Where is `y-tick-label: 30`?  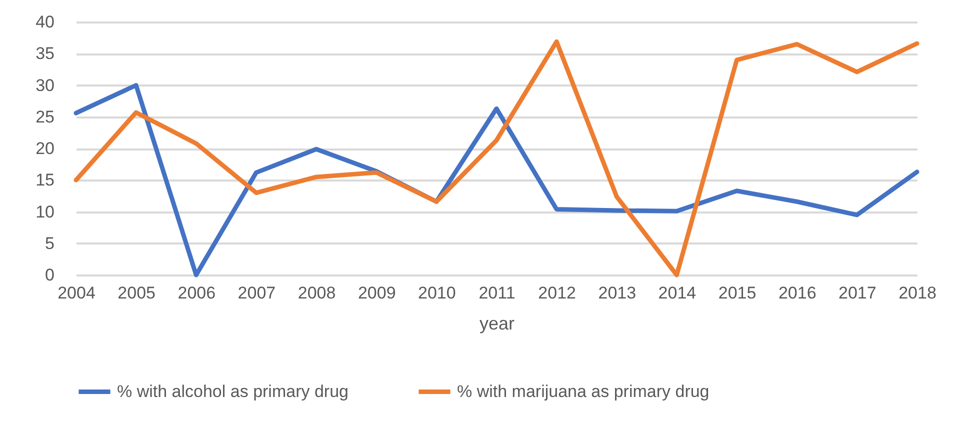
y-tick-label: 30 is located at coordinates (45, 85).